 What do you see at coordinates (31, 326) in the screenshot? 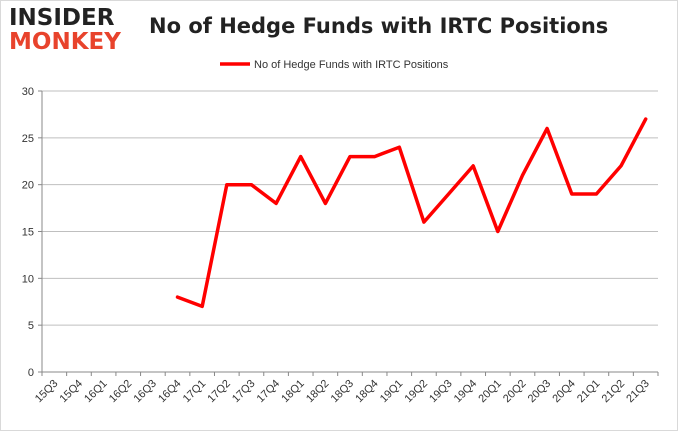
I see `y-tick-label: 5` at bounding box center [31, 326].